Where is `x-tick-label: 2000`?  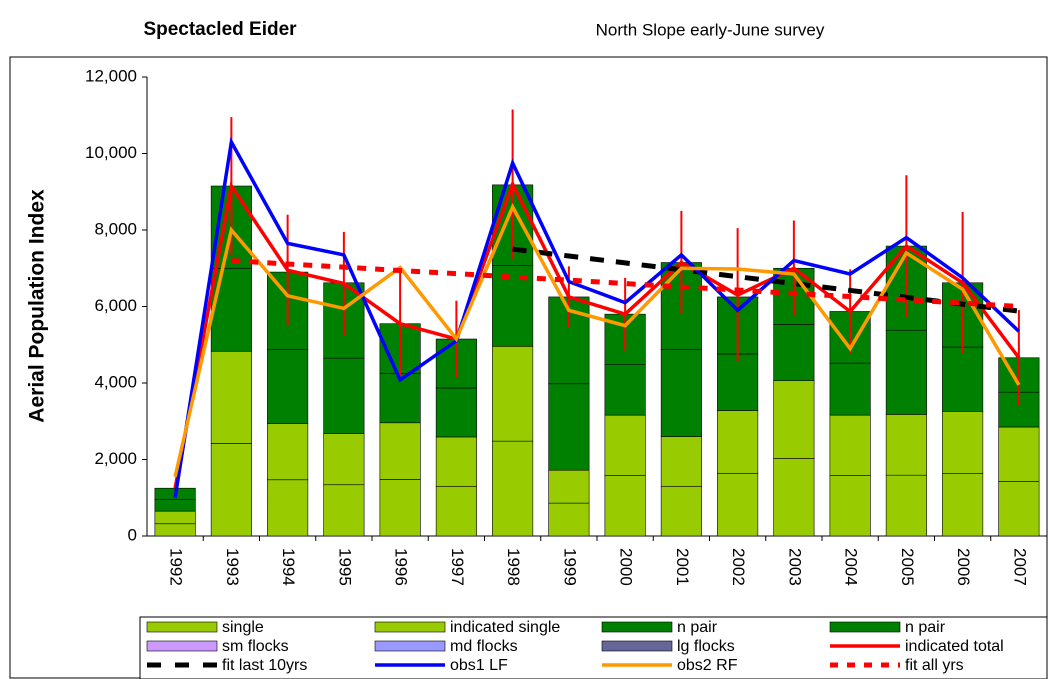
x-tick-label: 2000 is located at coordinates (626, 567).